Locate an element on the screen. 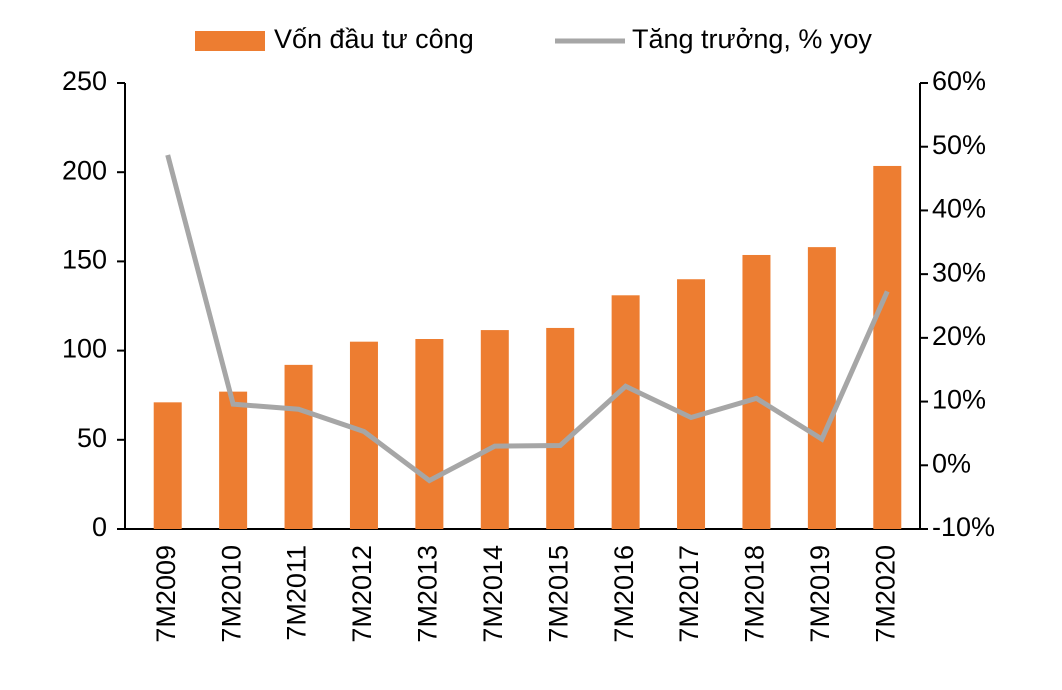  y2-tick-label: 10% is located at coordinates (959, 400).